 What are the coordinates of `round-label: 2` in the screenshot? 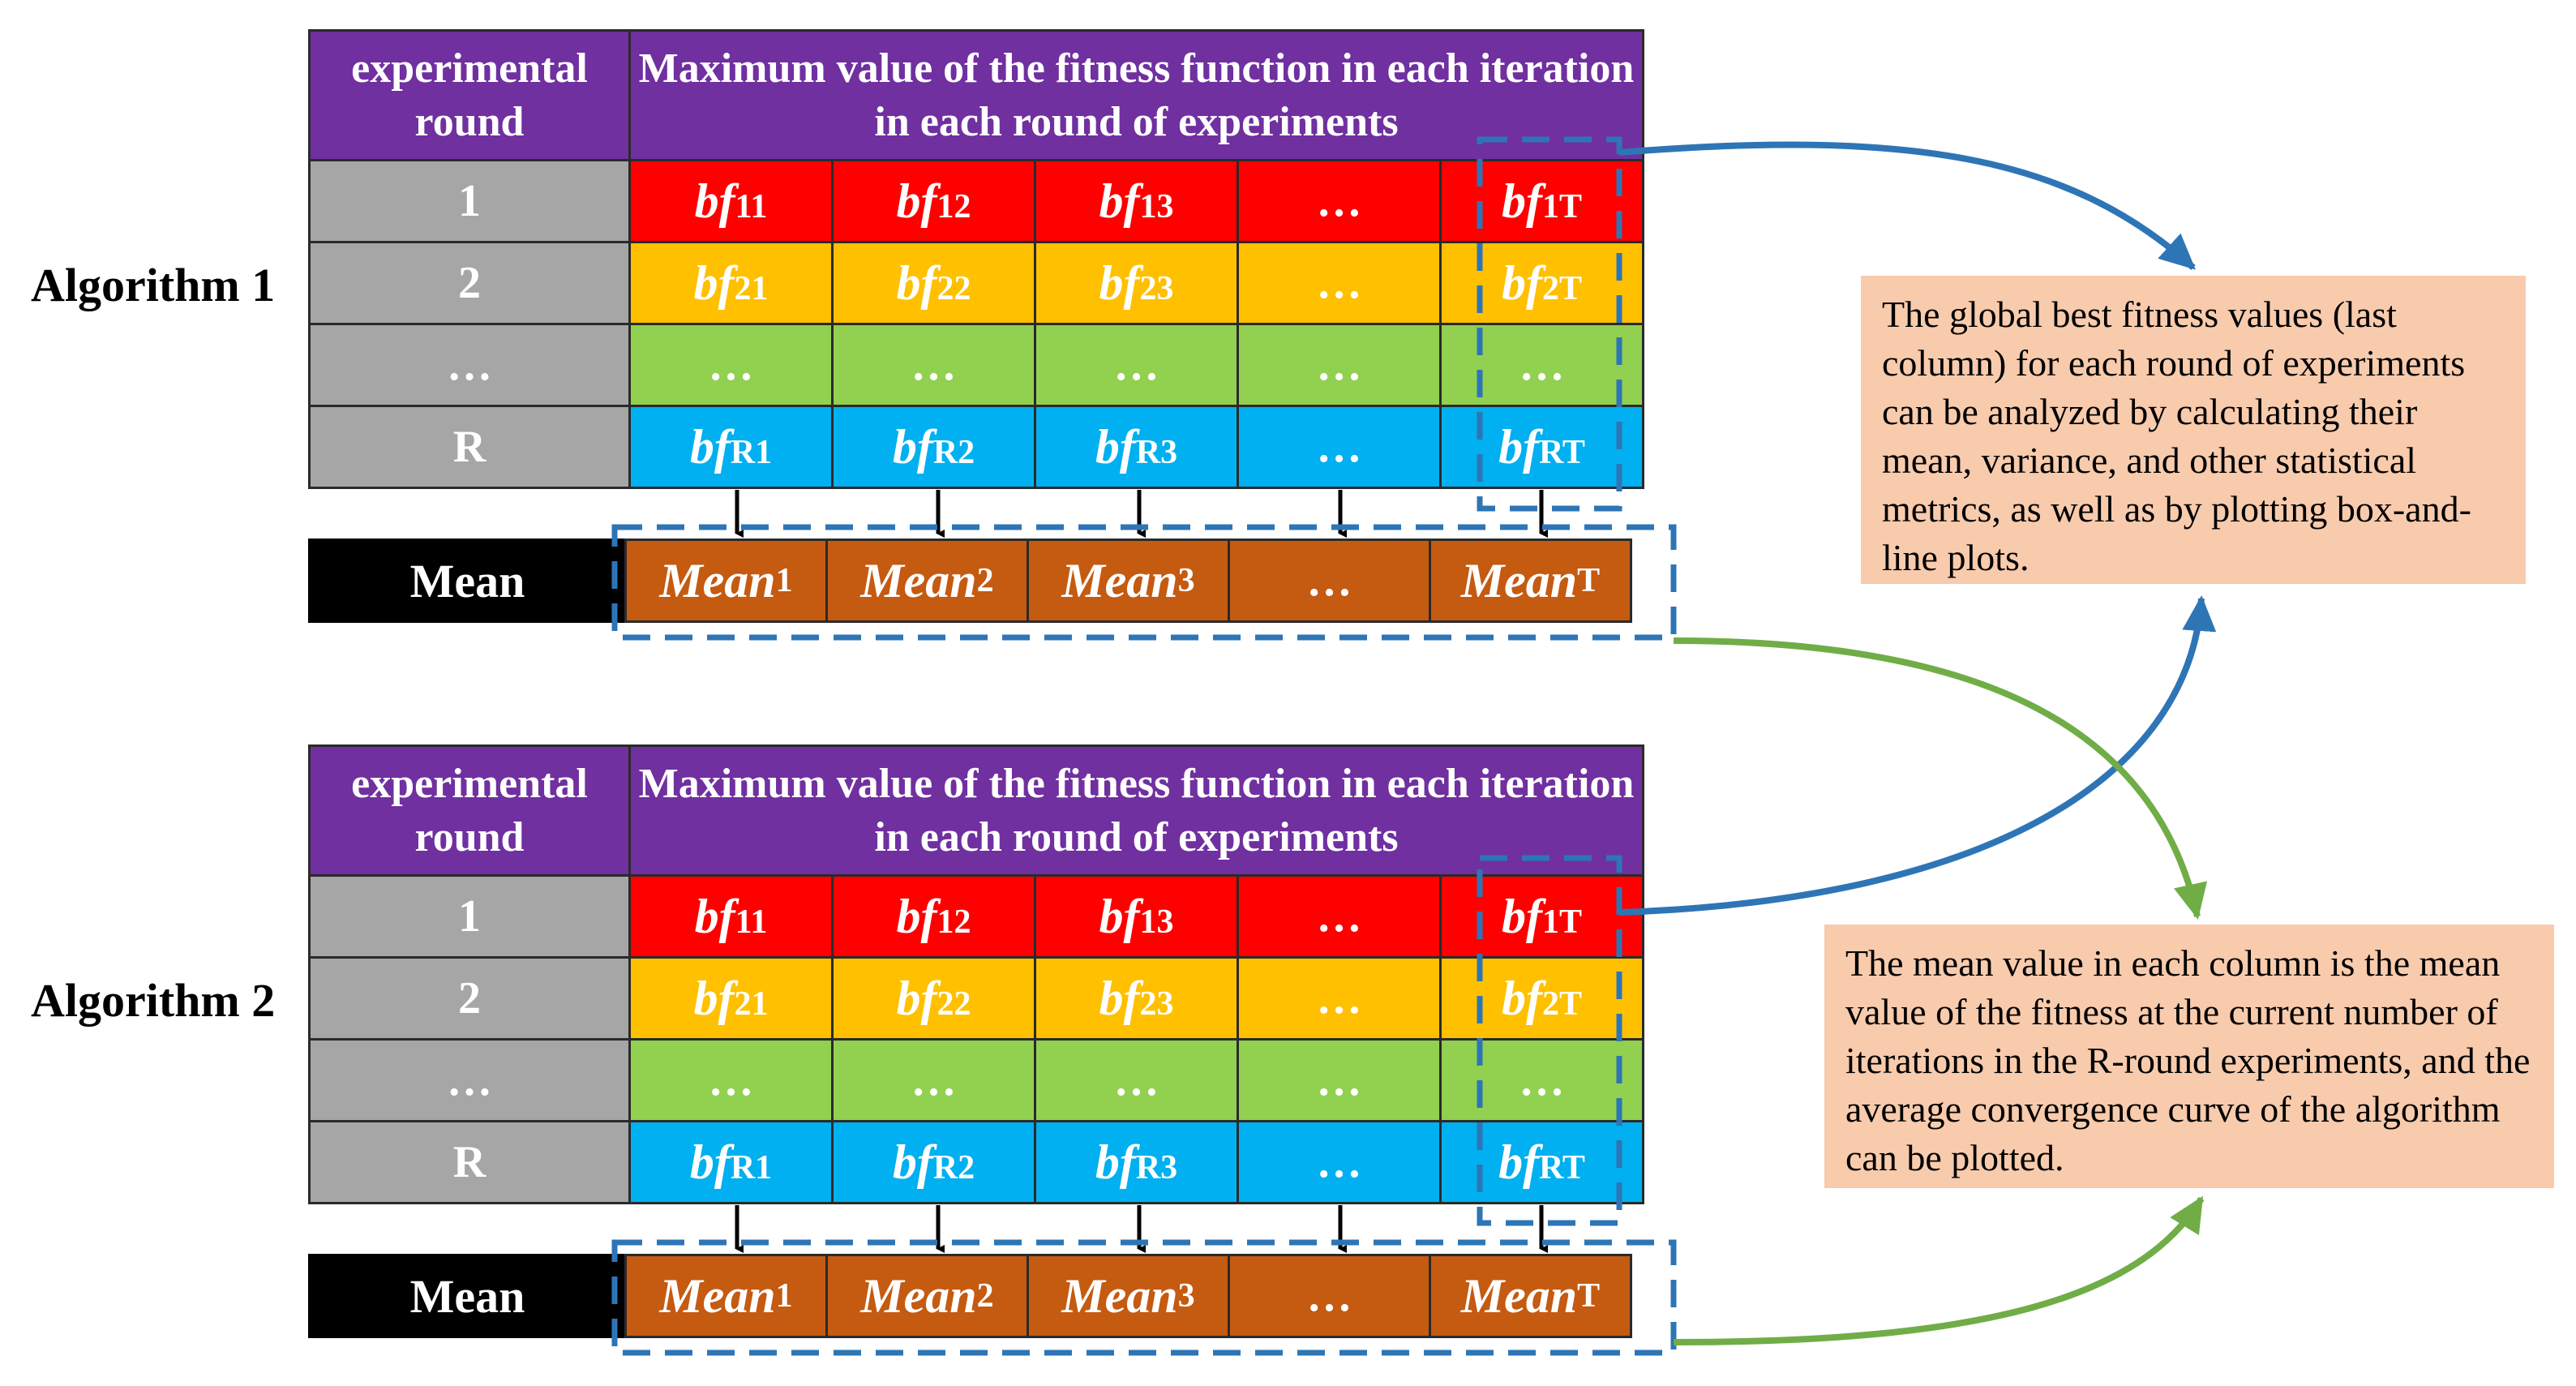 It's located at (469, 283).